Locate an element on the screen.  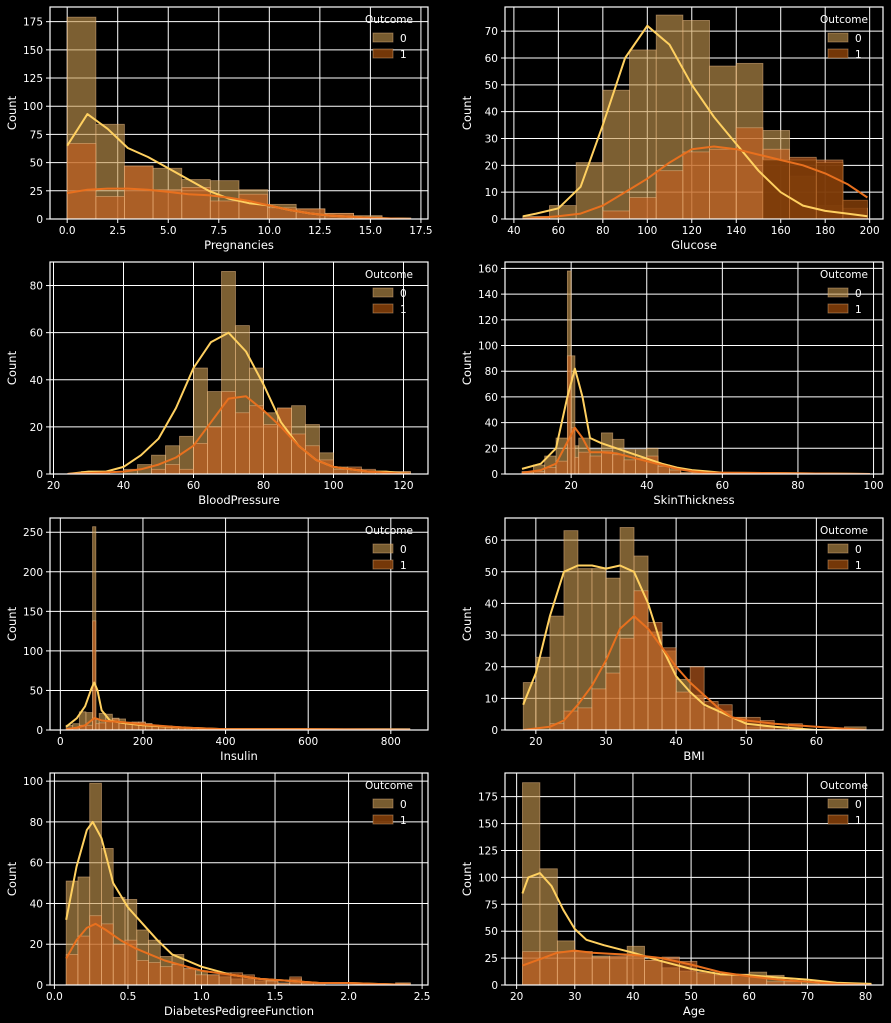
y-tick-label: 120 is located at coordinates (488, 321).